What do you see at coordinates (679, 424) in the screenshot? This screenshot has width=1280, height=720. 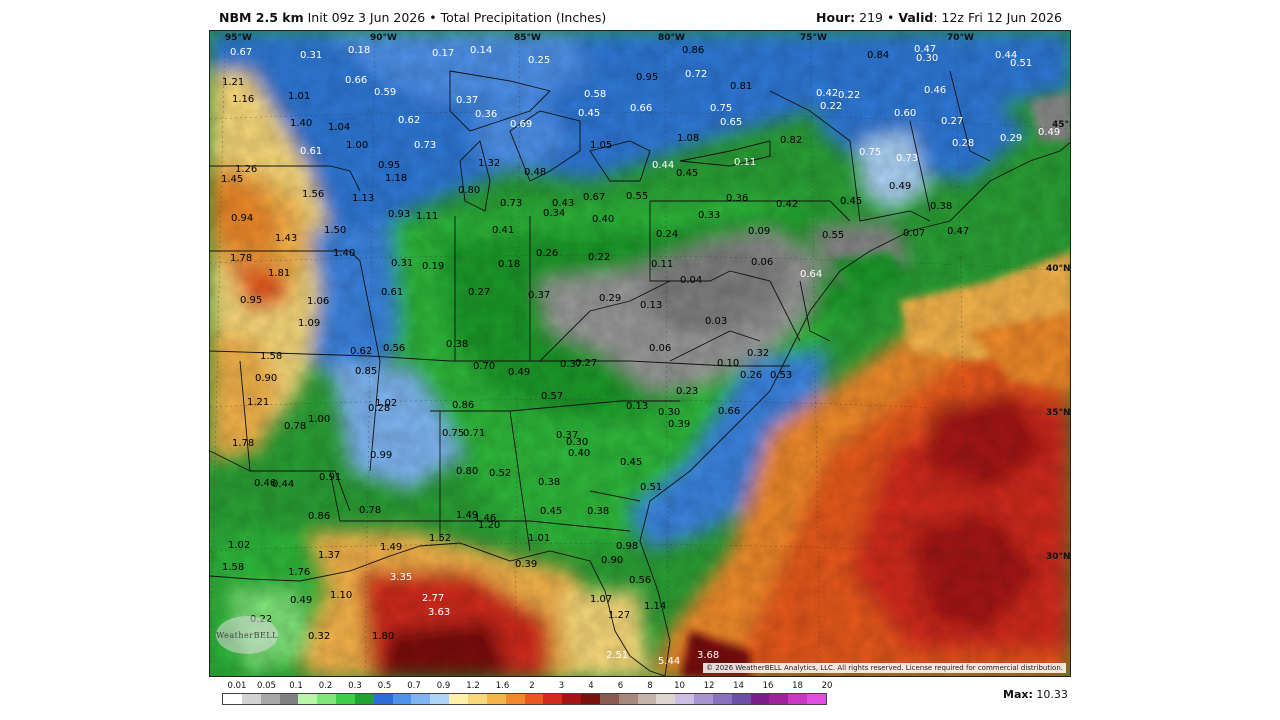 I see `precip-value-label: 0.39` at bounding box center [679, 424].